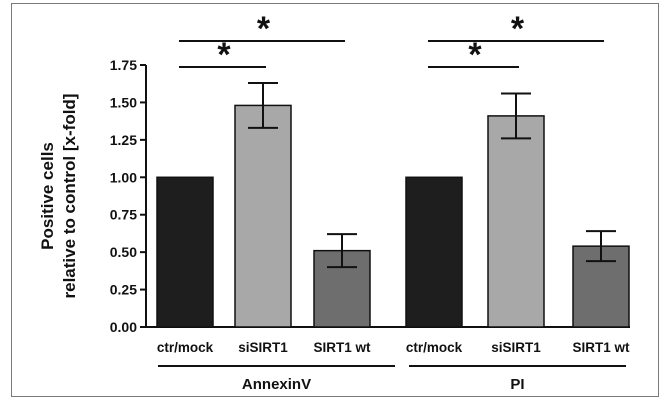 This screenshot has width=671, height=402. What do you see at coordinates (391, 42) in the screenshot?
I see `significance-brackets: * * * *` at bounding box center [391, 42].